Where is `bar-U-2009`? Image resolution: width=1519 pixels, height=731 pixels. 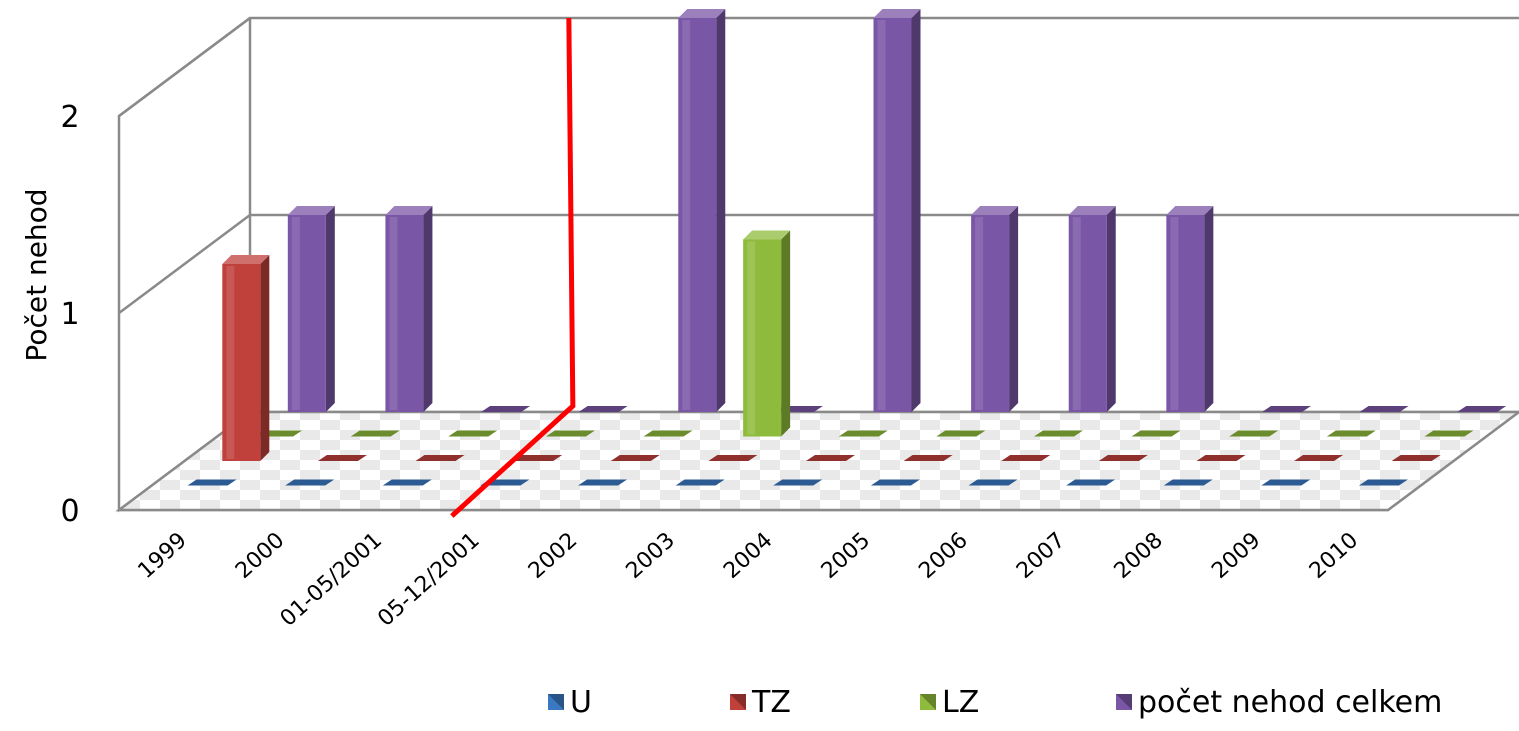 bar-U-2009 is located at coordinates (1286, 482).